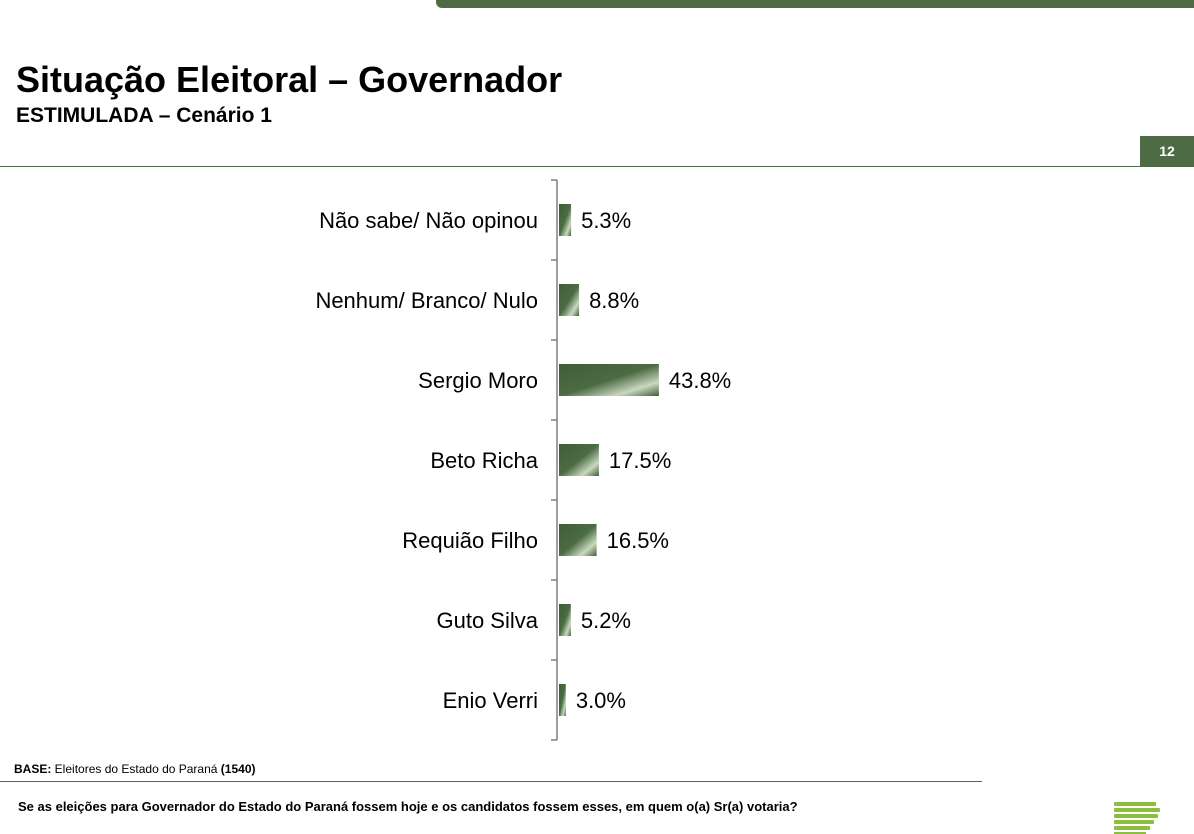  I want to click on category-label: Não sabe/ Não opinou, so click(428, 220).